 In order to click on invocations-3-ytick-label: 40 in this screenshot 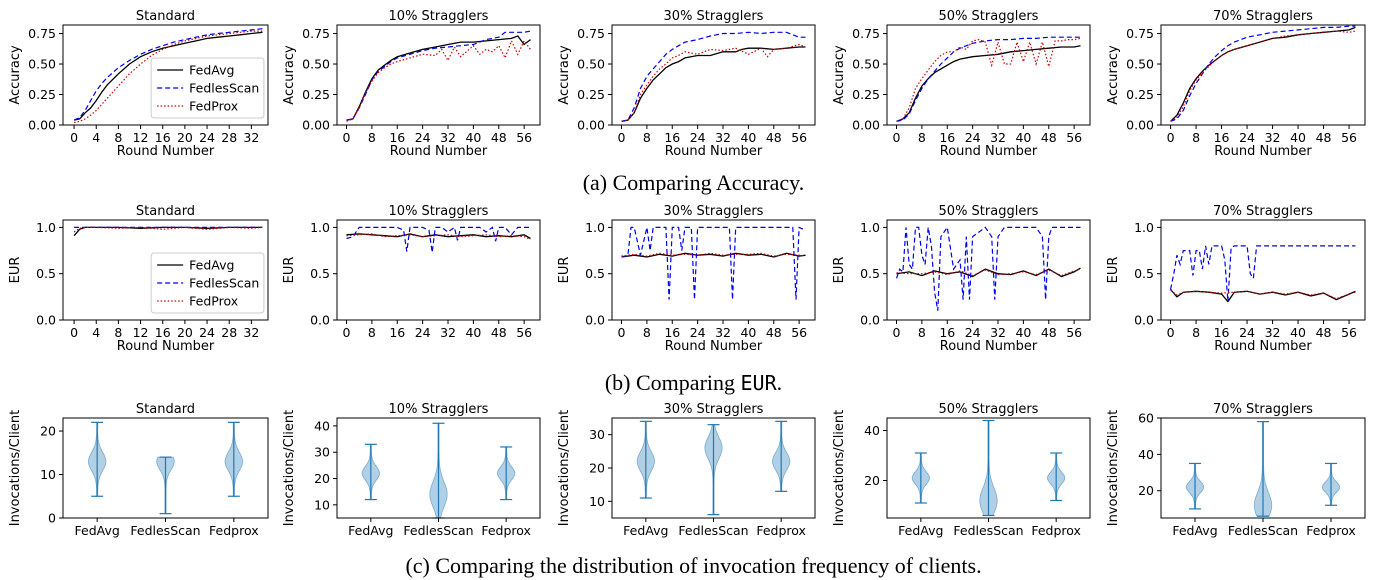, I will do `click(872, 430)`.